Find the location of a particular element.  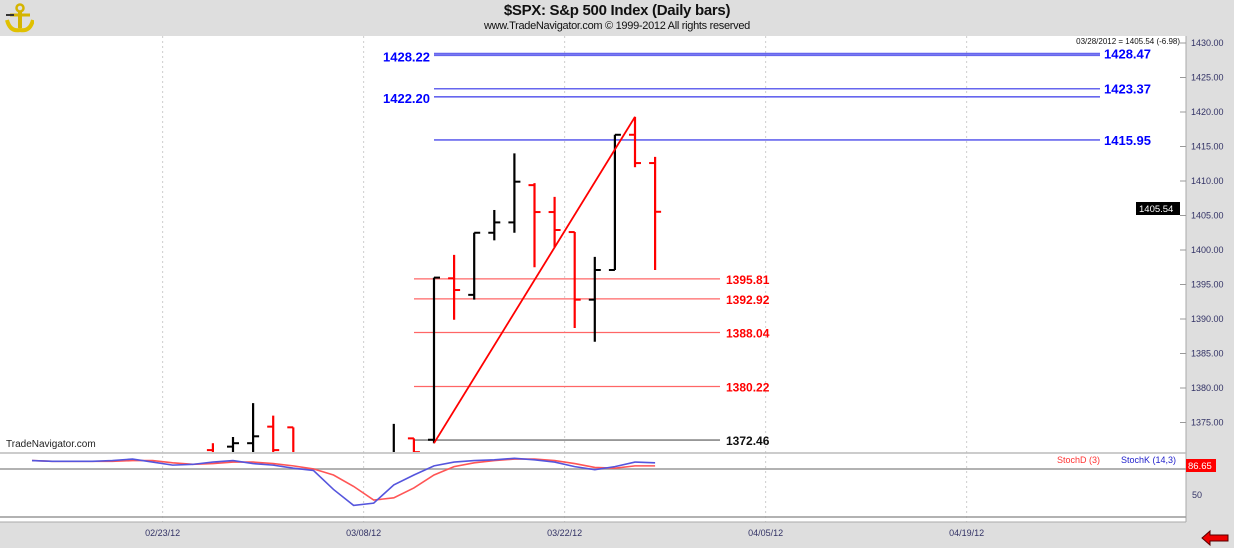

legend-stochd: StochD (3) is located at coordinates (1078, 460).